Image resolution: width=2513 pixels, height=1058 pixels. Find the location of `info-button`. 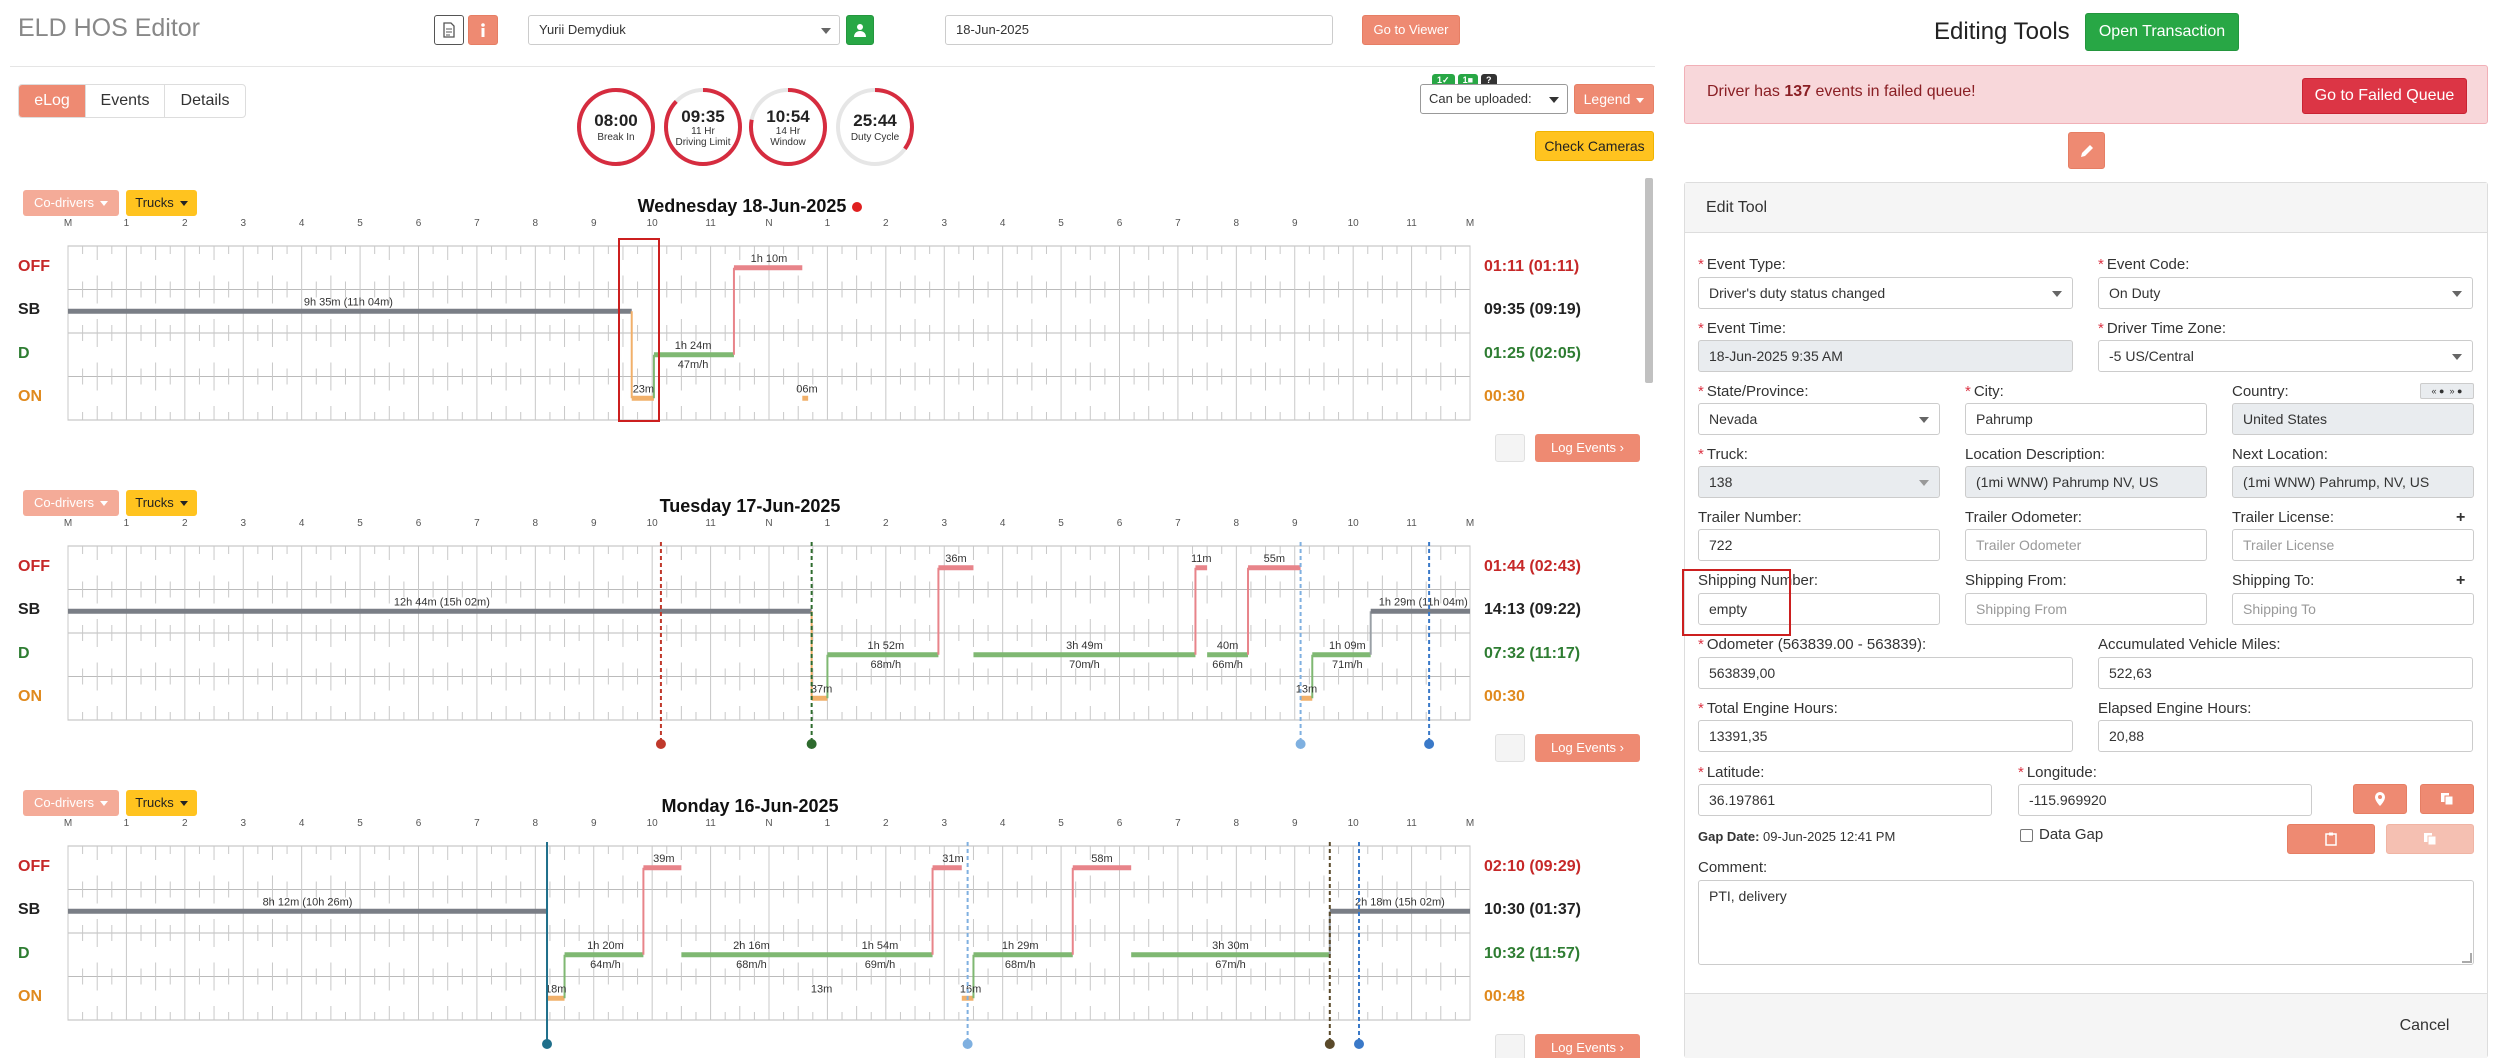

info-button is located at coordinates (483, 30).